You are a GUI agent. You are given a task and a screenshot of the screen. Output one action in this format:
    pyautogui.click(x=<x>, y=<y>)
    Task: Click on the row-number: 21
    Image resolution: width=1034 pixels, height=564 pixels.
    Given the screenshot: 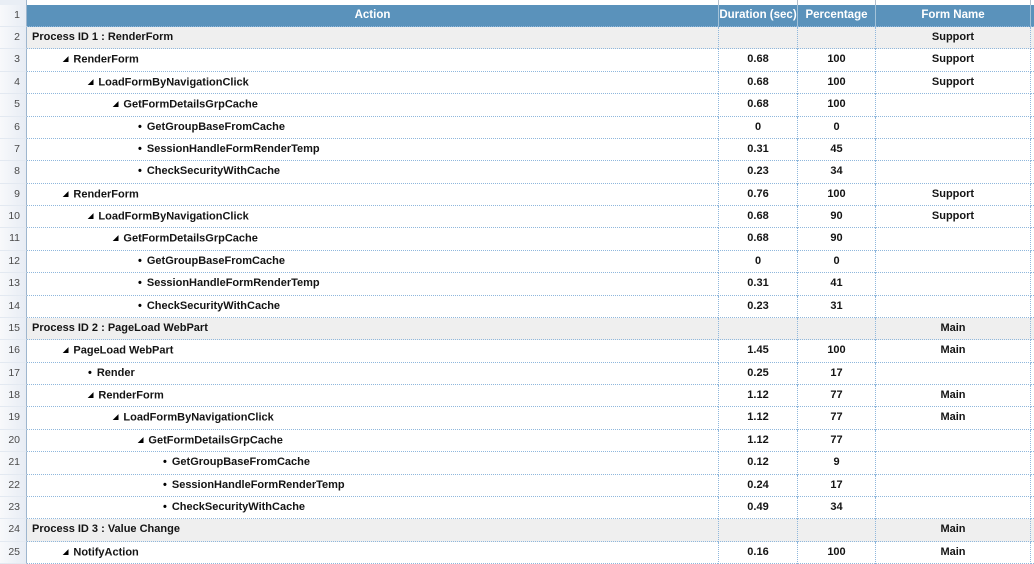 What is the action you would take?
    pyautogui.click(x=13, y=463)
    